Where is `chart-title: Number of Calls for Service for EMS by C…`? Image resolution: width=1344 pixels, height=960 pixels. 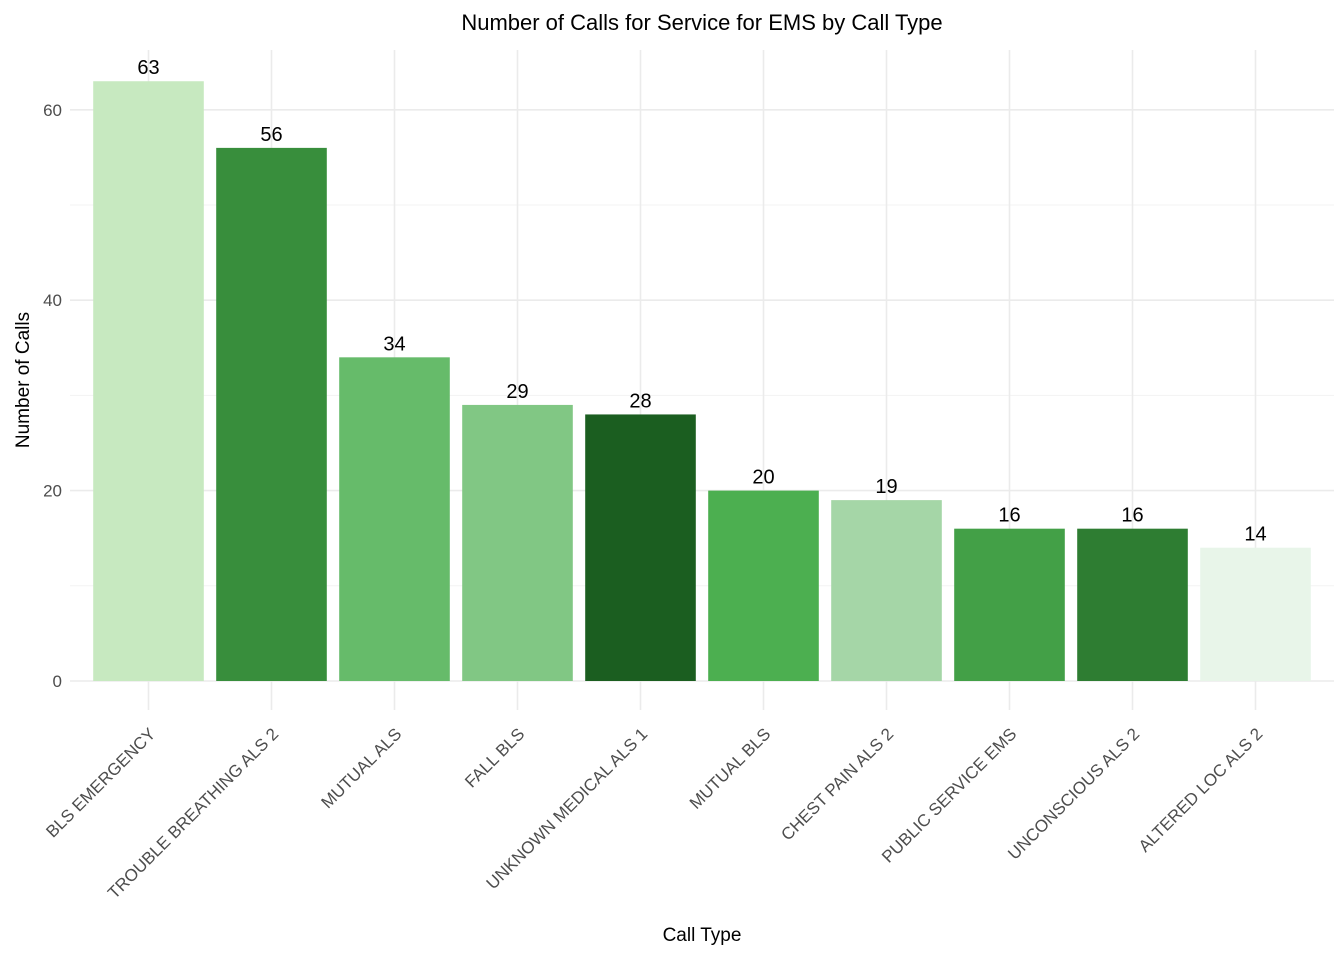
chart-title: Number of Calls for Service for EMS by C… is located at coordinates (701, 22).